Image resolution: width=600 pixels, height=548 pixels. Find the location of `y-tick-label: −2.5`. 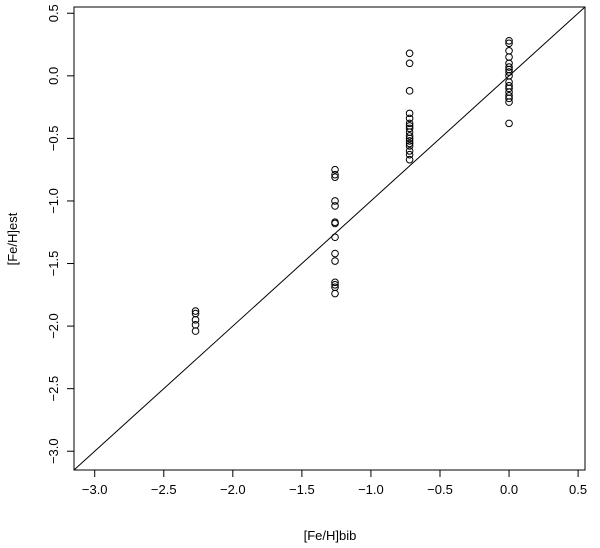

y-tick-label: −2.5 is located at coordinates (53, 389).